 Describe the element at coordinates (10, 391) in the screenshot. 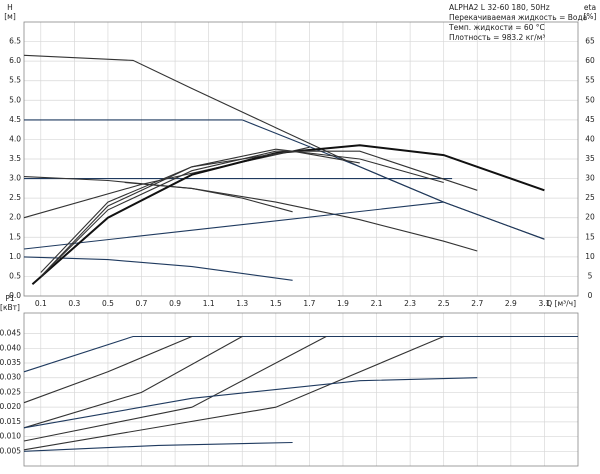

I see `y-tick-label: 0.025` at that location.